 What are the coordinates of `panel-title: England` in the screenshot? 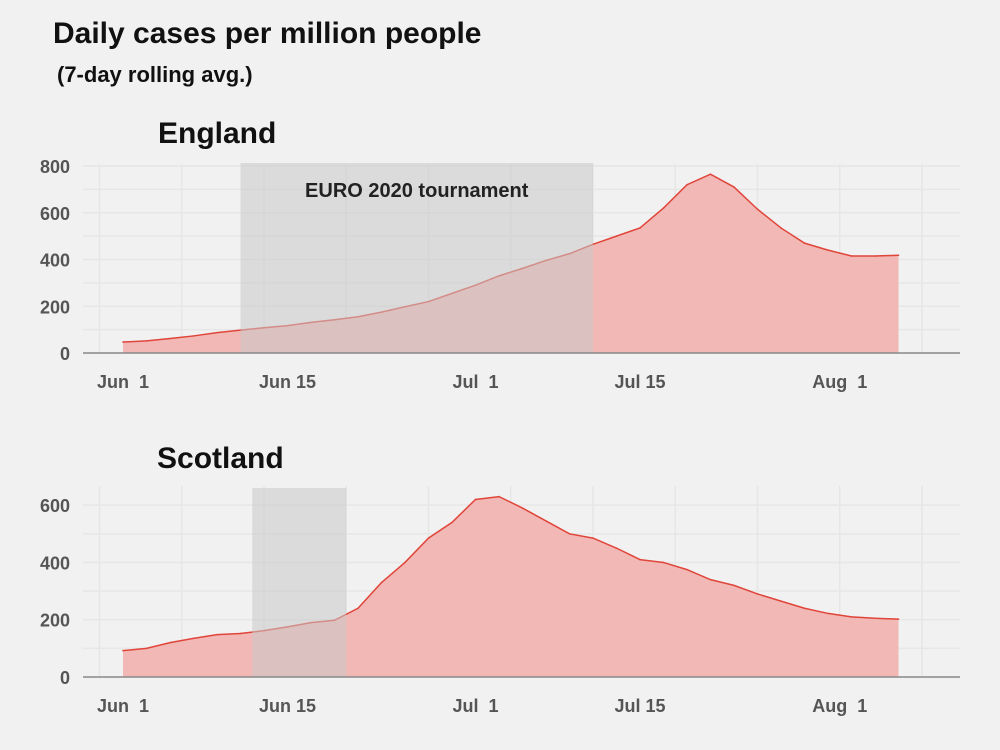 It's located at (217, 133).